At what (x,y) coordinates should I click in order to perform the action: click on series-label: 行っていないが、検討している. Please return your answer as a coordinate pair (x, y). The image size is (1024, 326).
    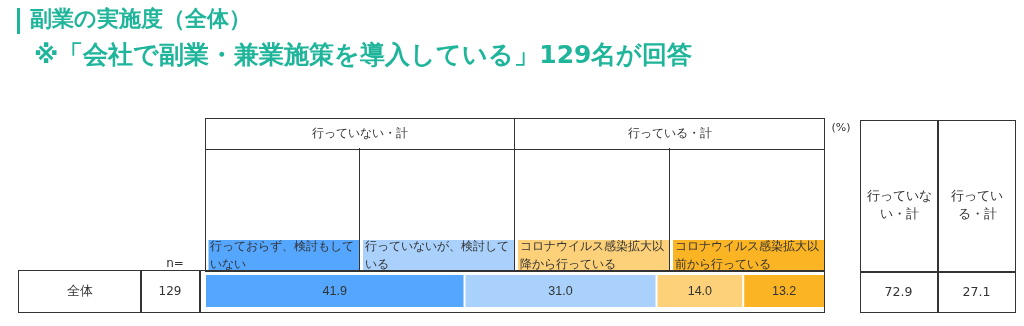
    Looking at the image, I should click on (437, 255).